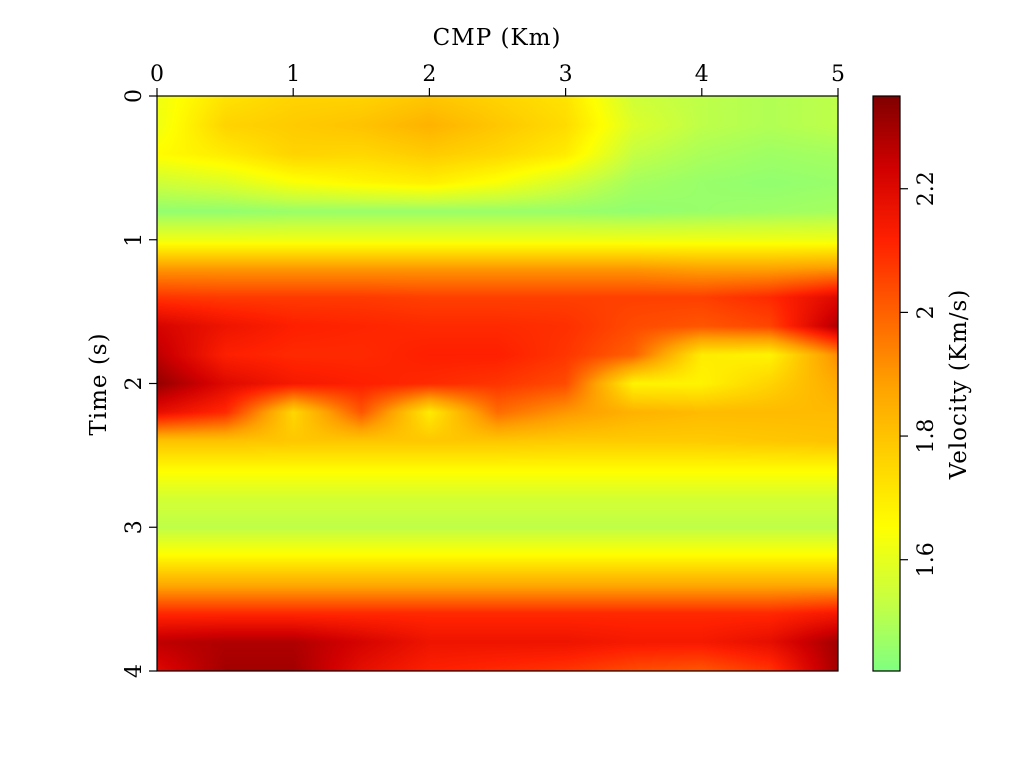 Image resolution: width=1024 pixels, height=768 pixels. I want to click on y-axis-title: Time (s), so click(99, 383).